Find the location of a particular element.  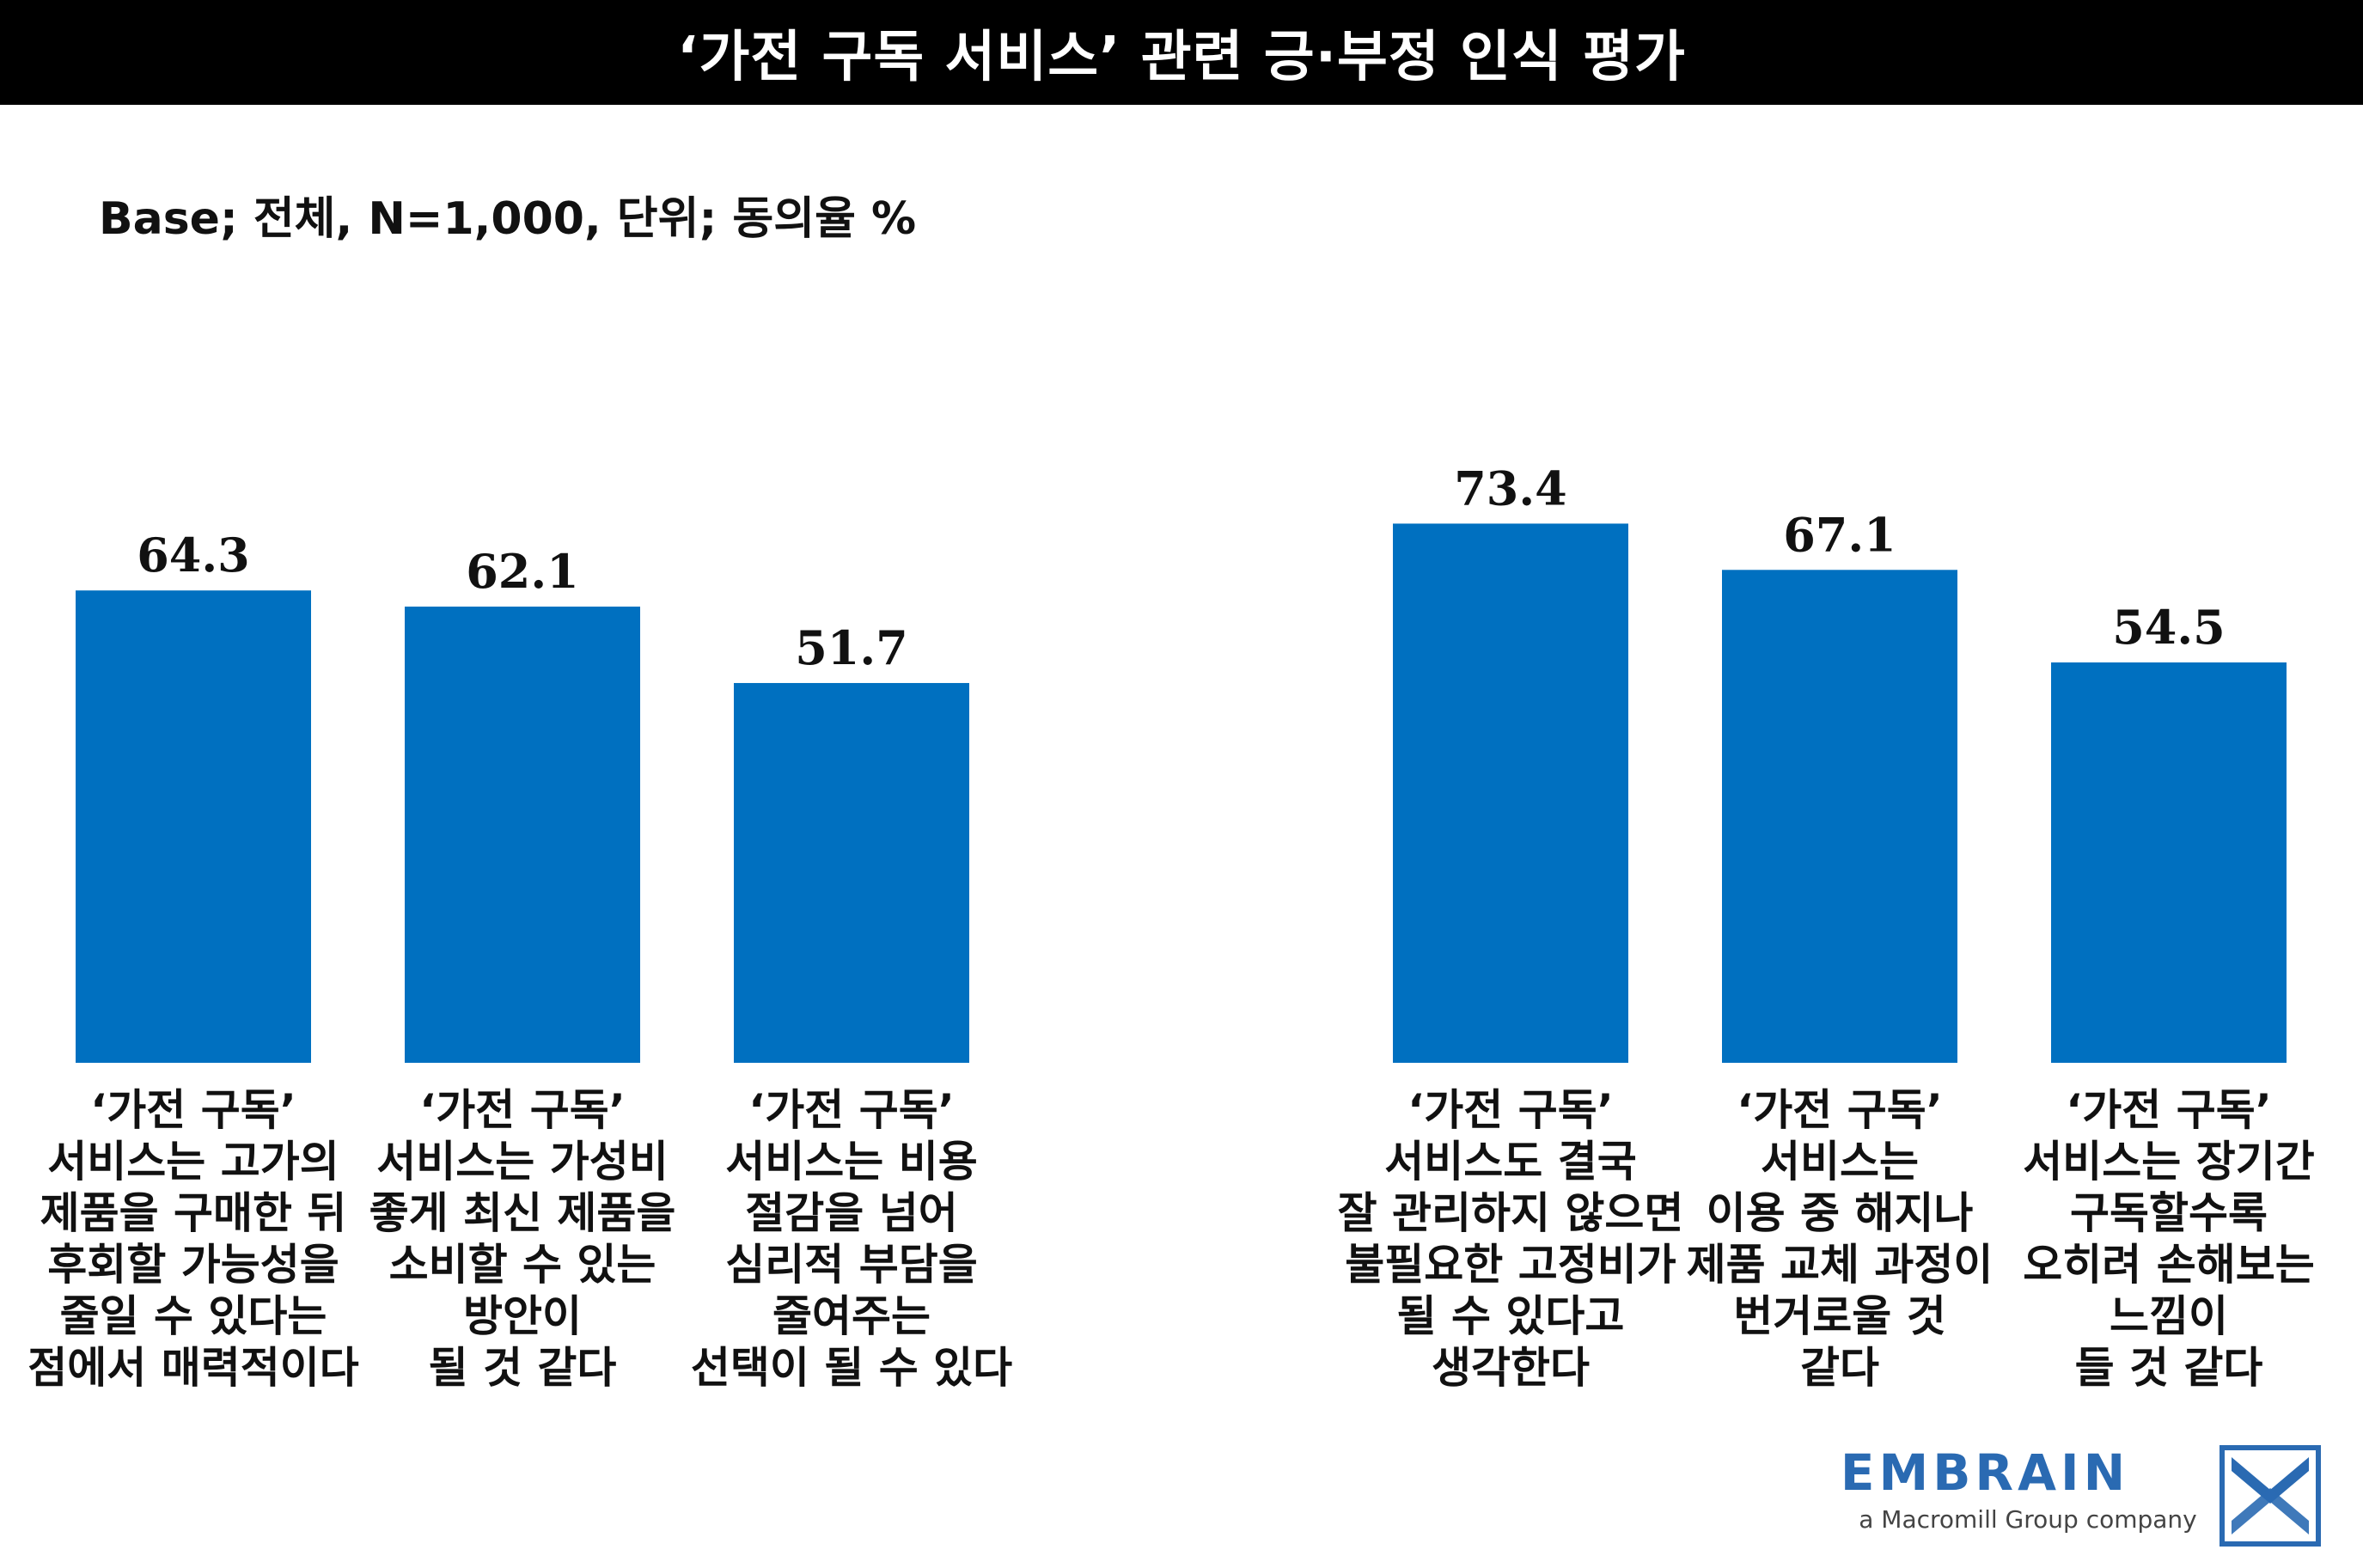

category-label-line: 점에서 매력적이다 is located at coordinates (193, 1368).